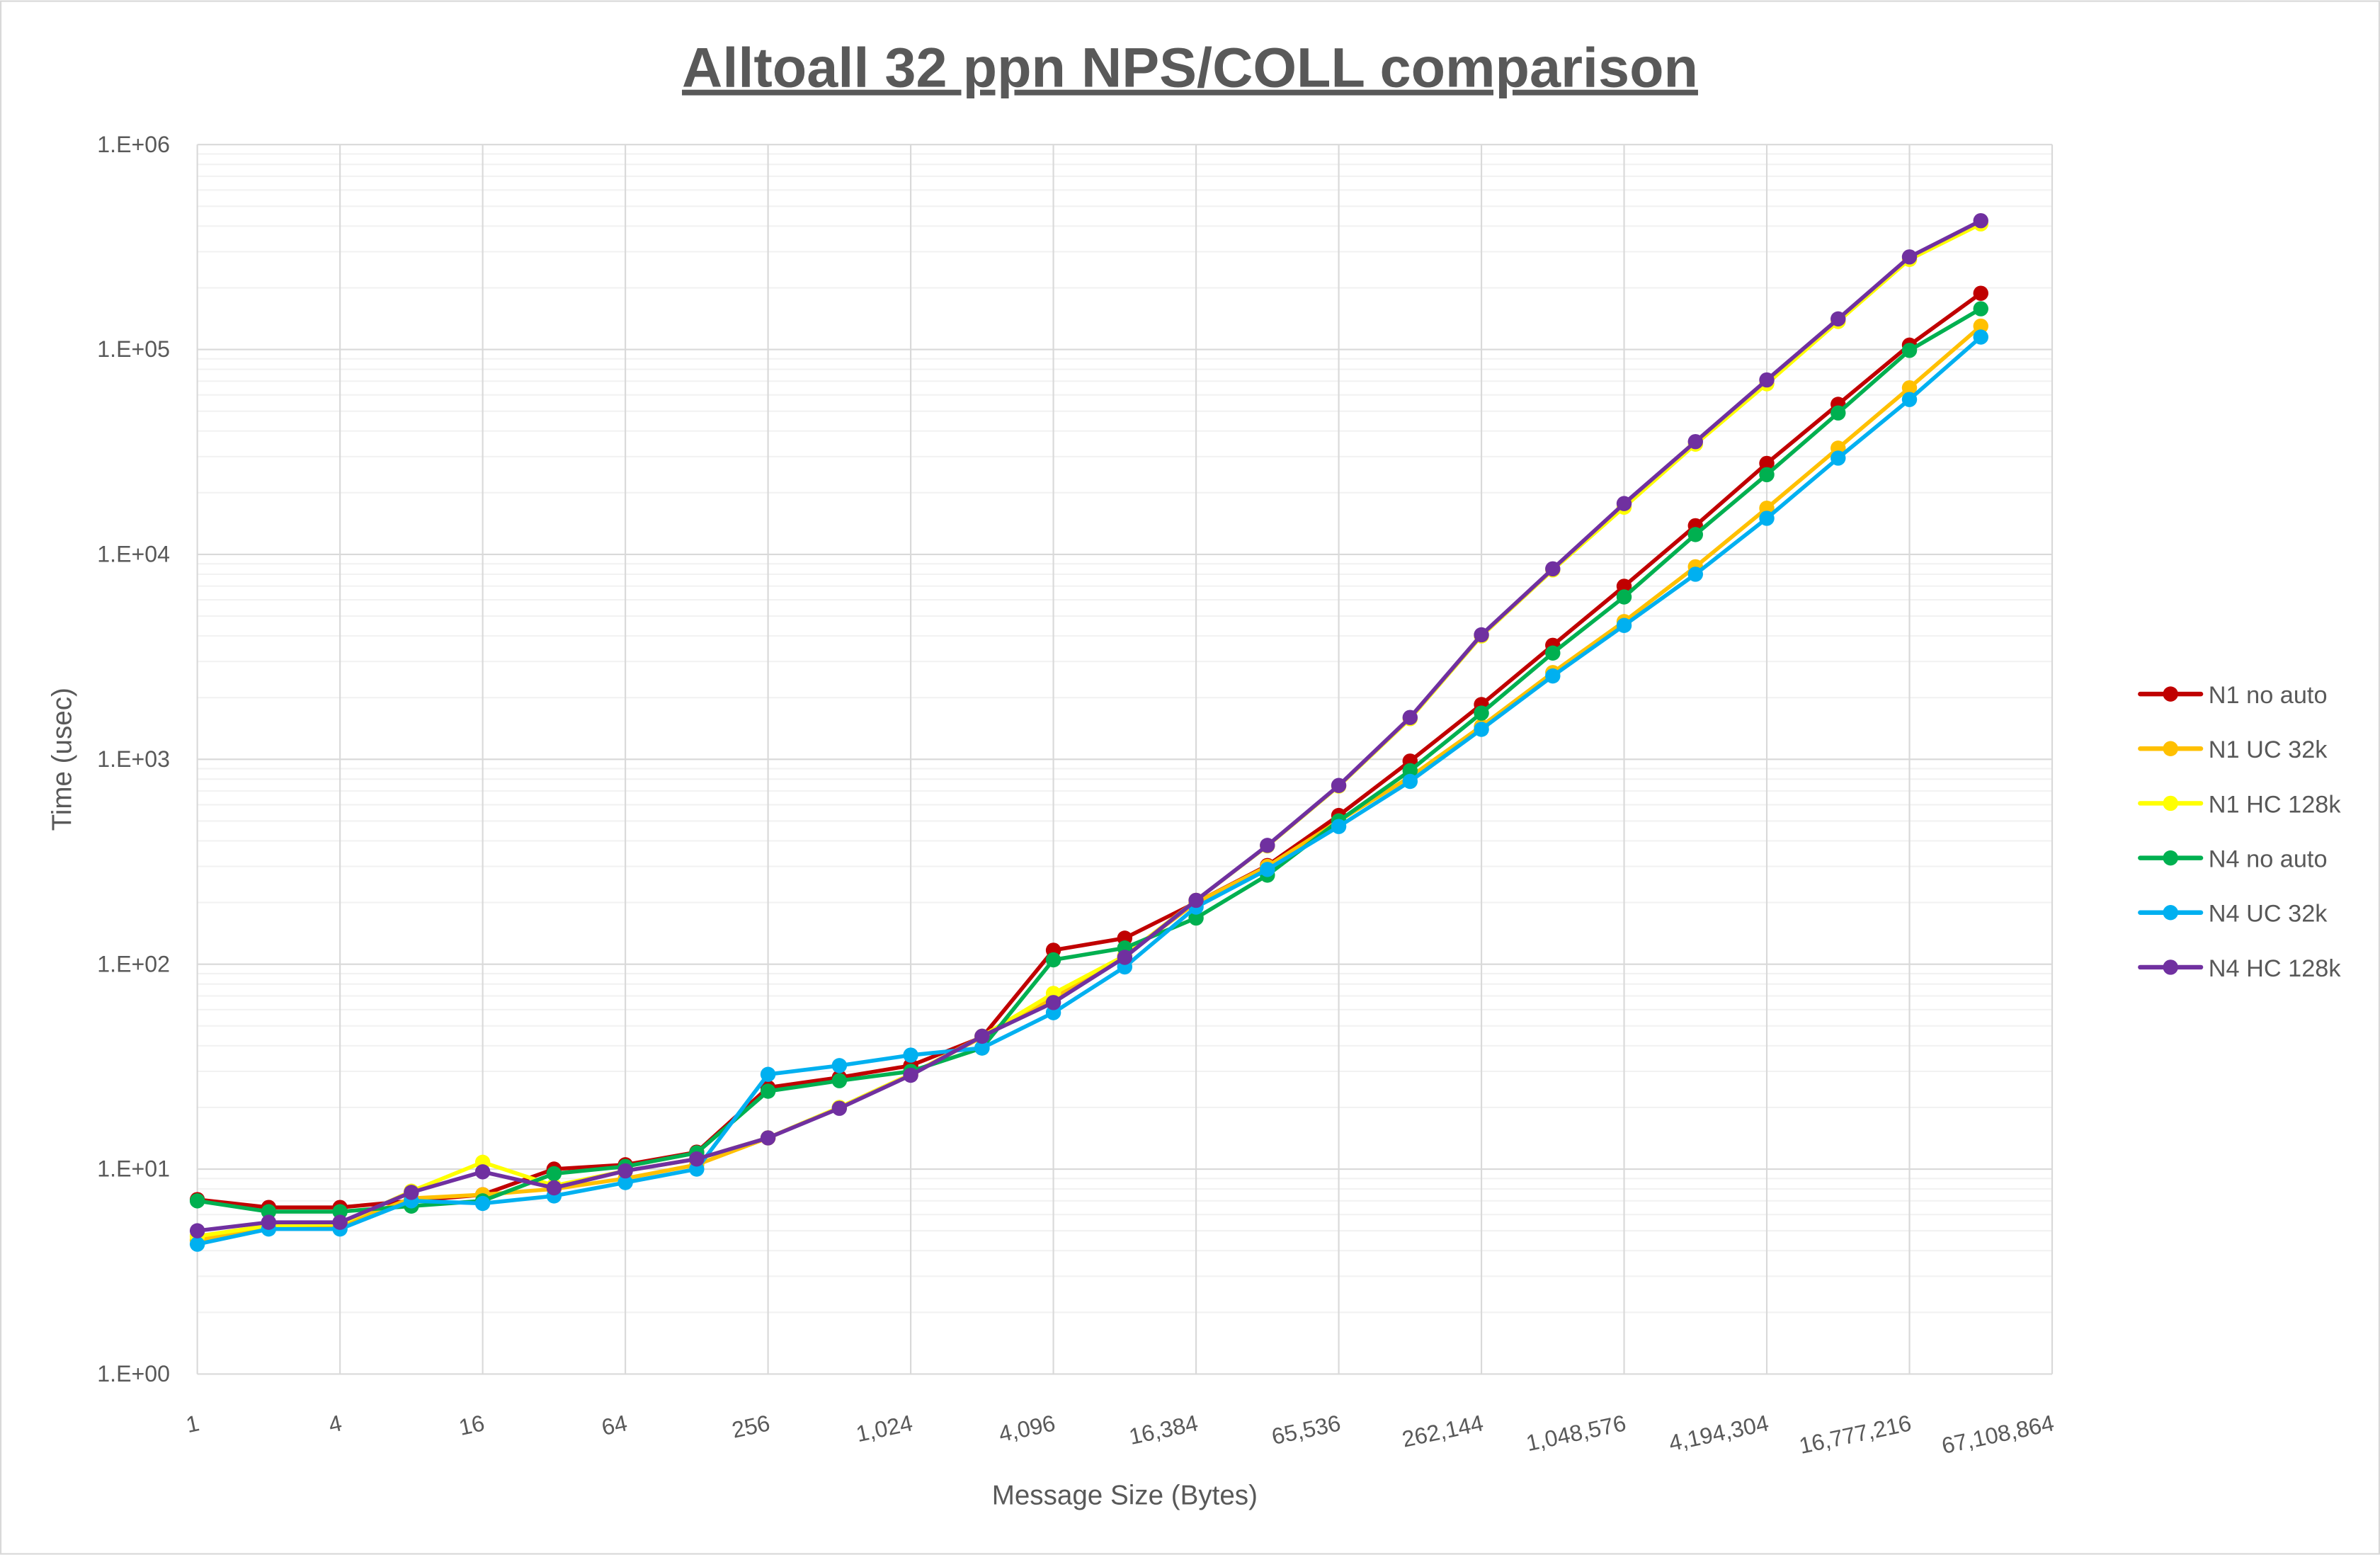 The height and width of the screenshot is (1555, 2380). What do you see at coordinates (2268, 749) in the screenshot?
I see `legend-label: N1 UC 32k` at bounding box center [2268, 749].